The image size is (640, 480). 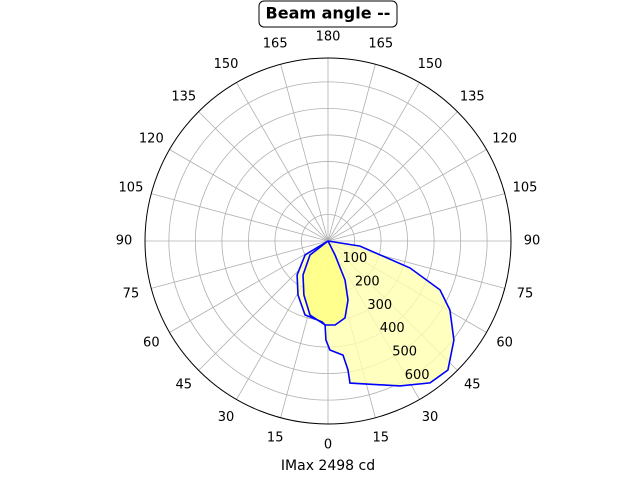 I want to click on series-area, so click(x=325, y=283).